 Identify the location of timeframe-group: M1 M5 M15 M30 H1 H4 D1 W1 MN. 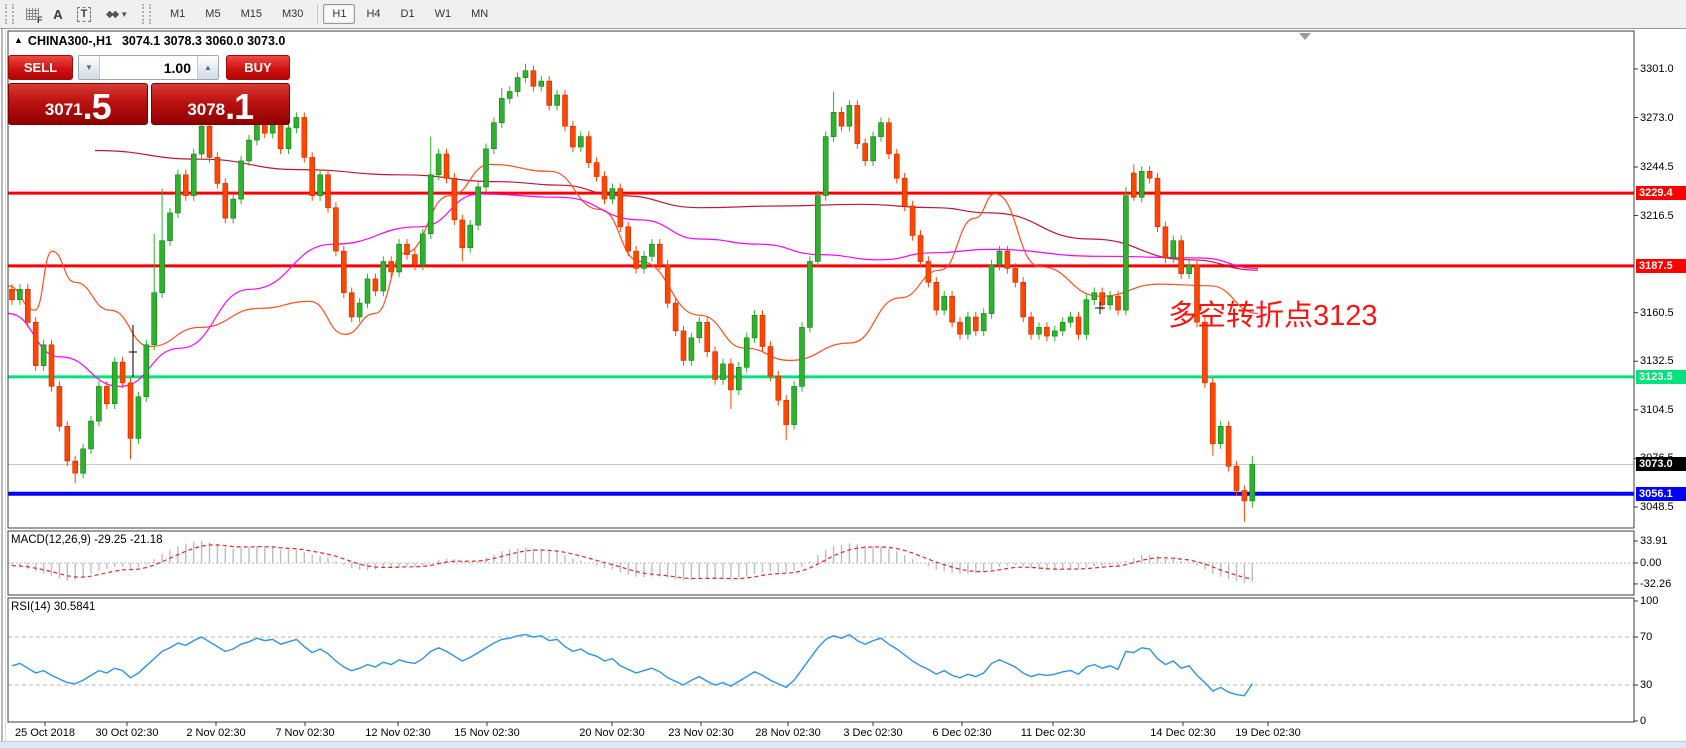
(329, 14).